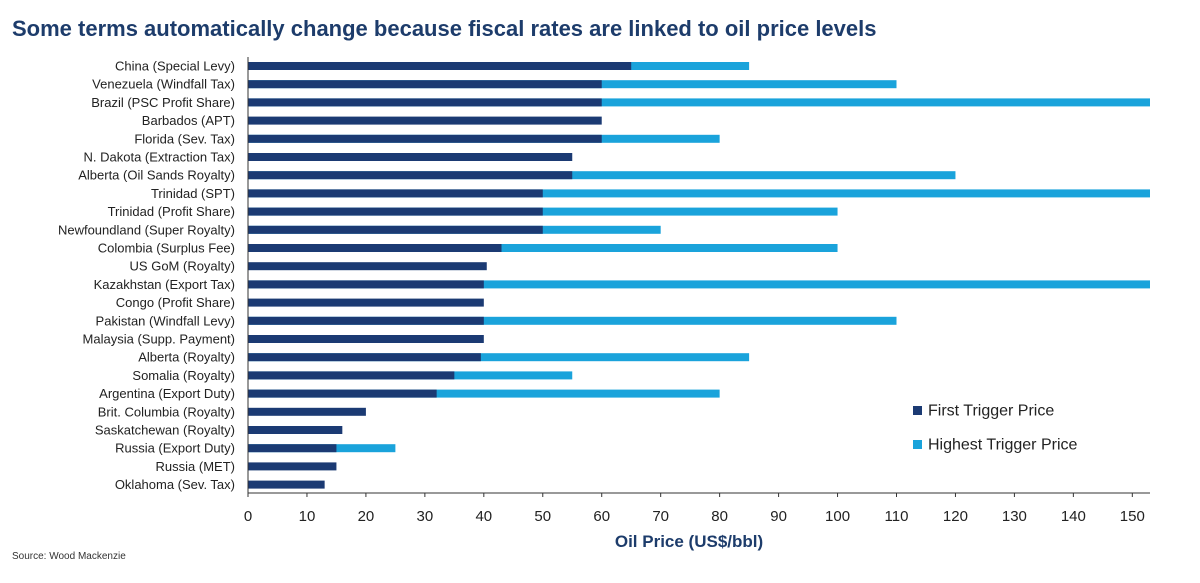 Image resolution: width=1200 pixels, height=583 pixels. Describe the element at coordinates (1002, 445) in the screenshot. I see `legend-label-highest: Highest Trigger Price` at that location.